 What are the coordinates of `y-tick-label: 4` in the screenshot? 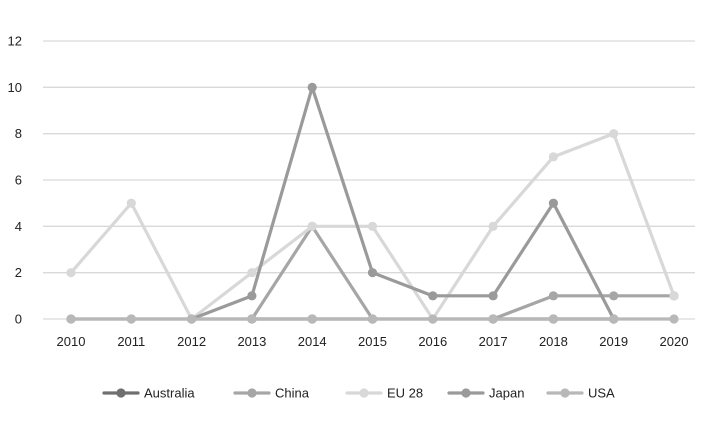 It's located at (18, 226).